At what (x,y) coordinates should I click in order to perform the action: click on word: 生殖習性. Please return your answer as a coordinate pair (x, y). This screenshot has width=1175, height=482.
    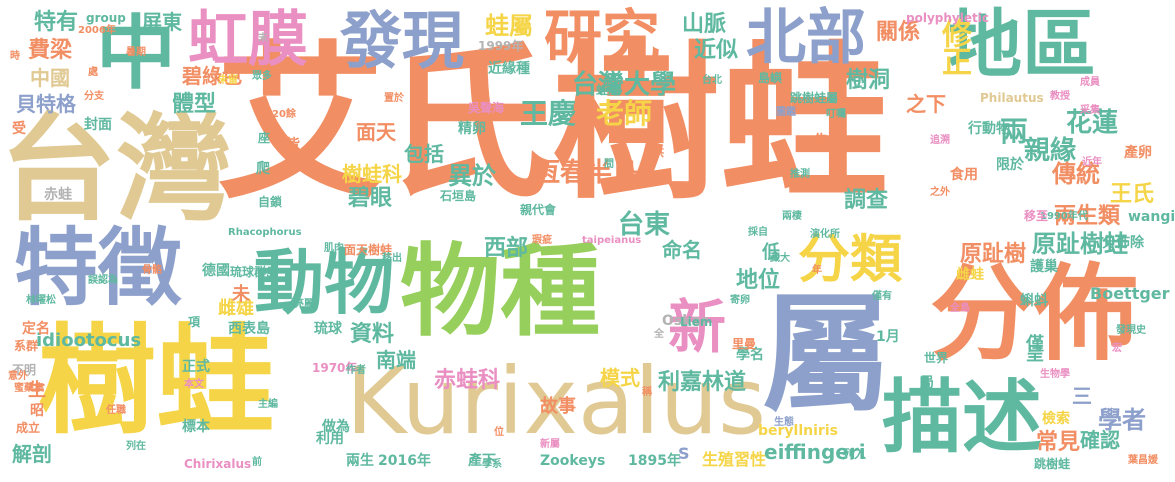
    Looking at the image, I should click on (734, 459).